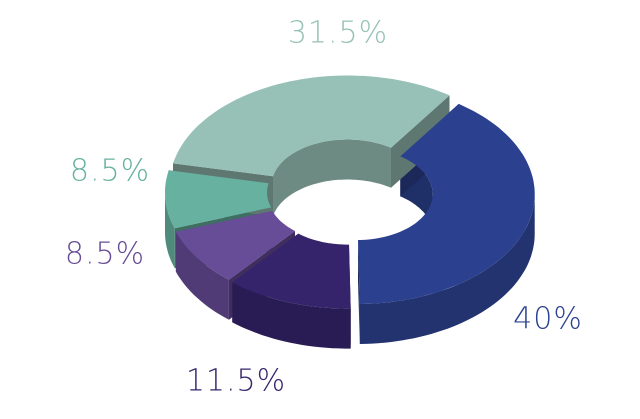 This screenshot has width=640, height=419. Describe the element at coordinates (359, 292) in the screenshot. I see `cut-face` at that location.